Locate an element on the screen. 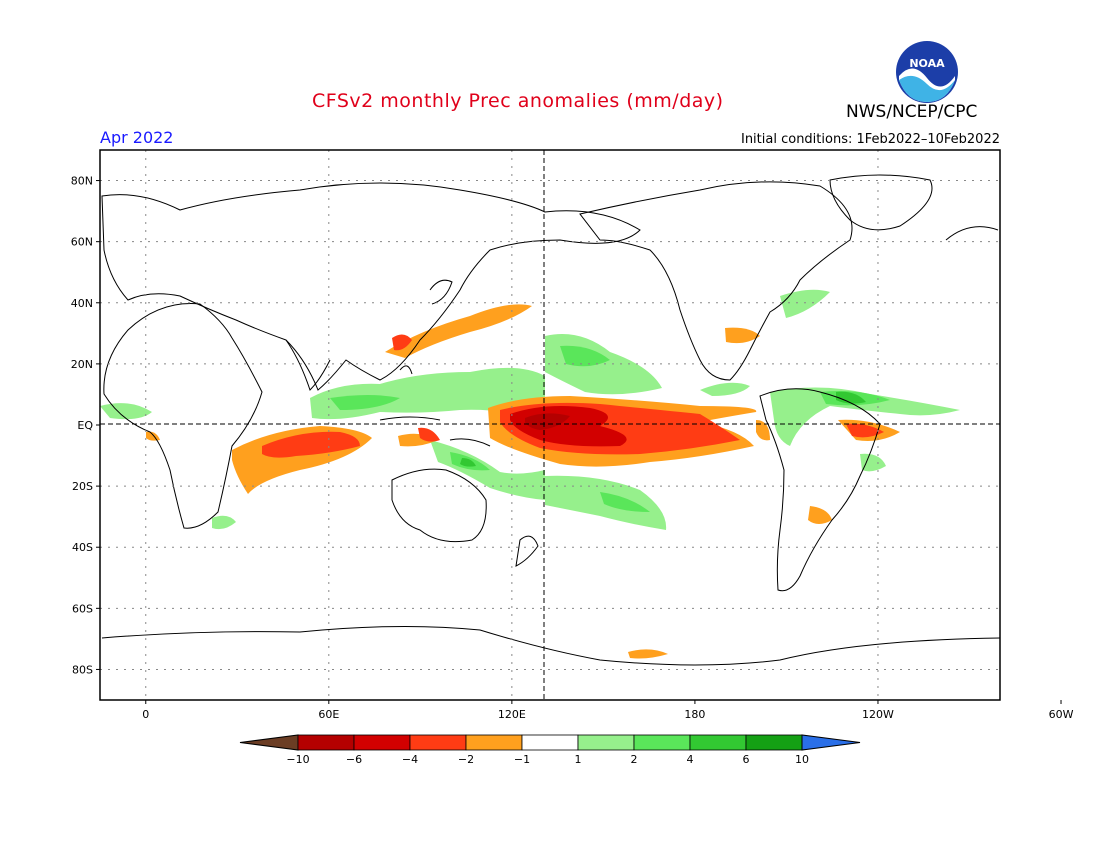 The image size is (1100, 850). anomaly-wet-brazil-east is located at coordinates (873, 462).